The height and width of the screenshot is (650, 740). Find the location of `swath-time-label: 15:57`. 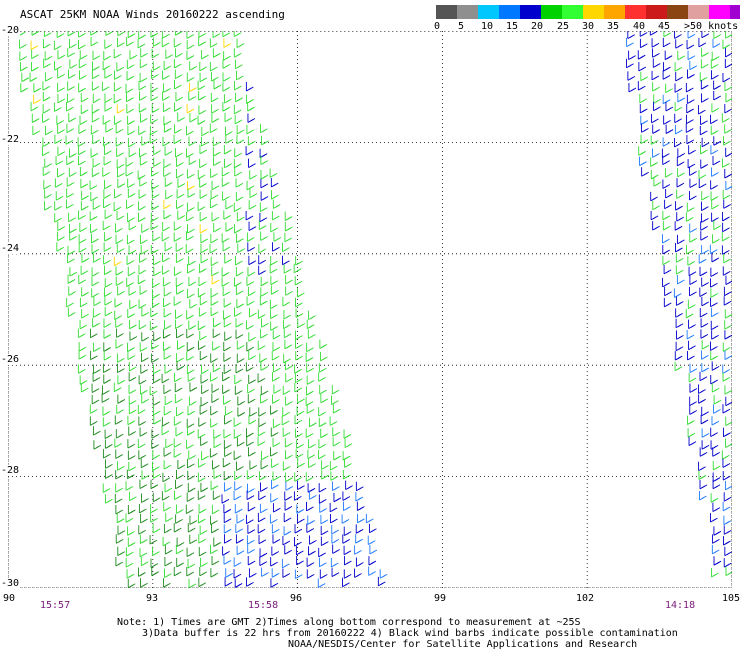

swath-time-label: 15:57 is located at coordinates (55, 605).